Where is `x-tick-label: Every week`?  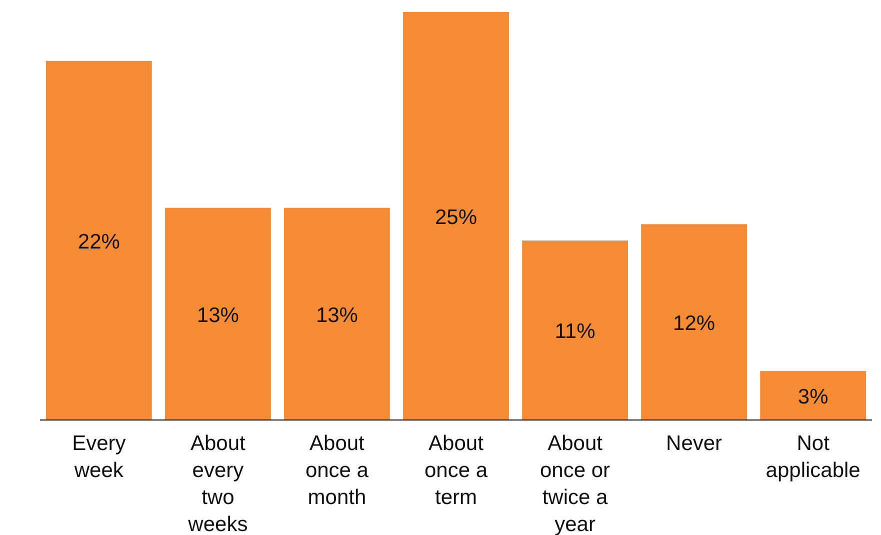 x-tick-label: Every week is located at coordinates (99, 457).